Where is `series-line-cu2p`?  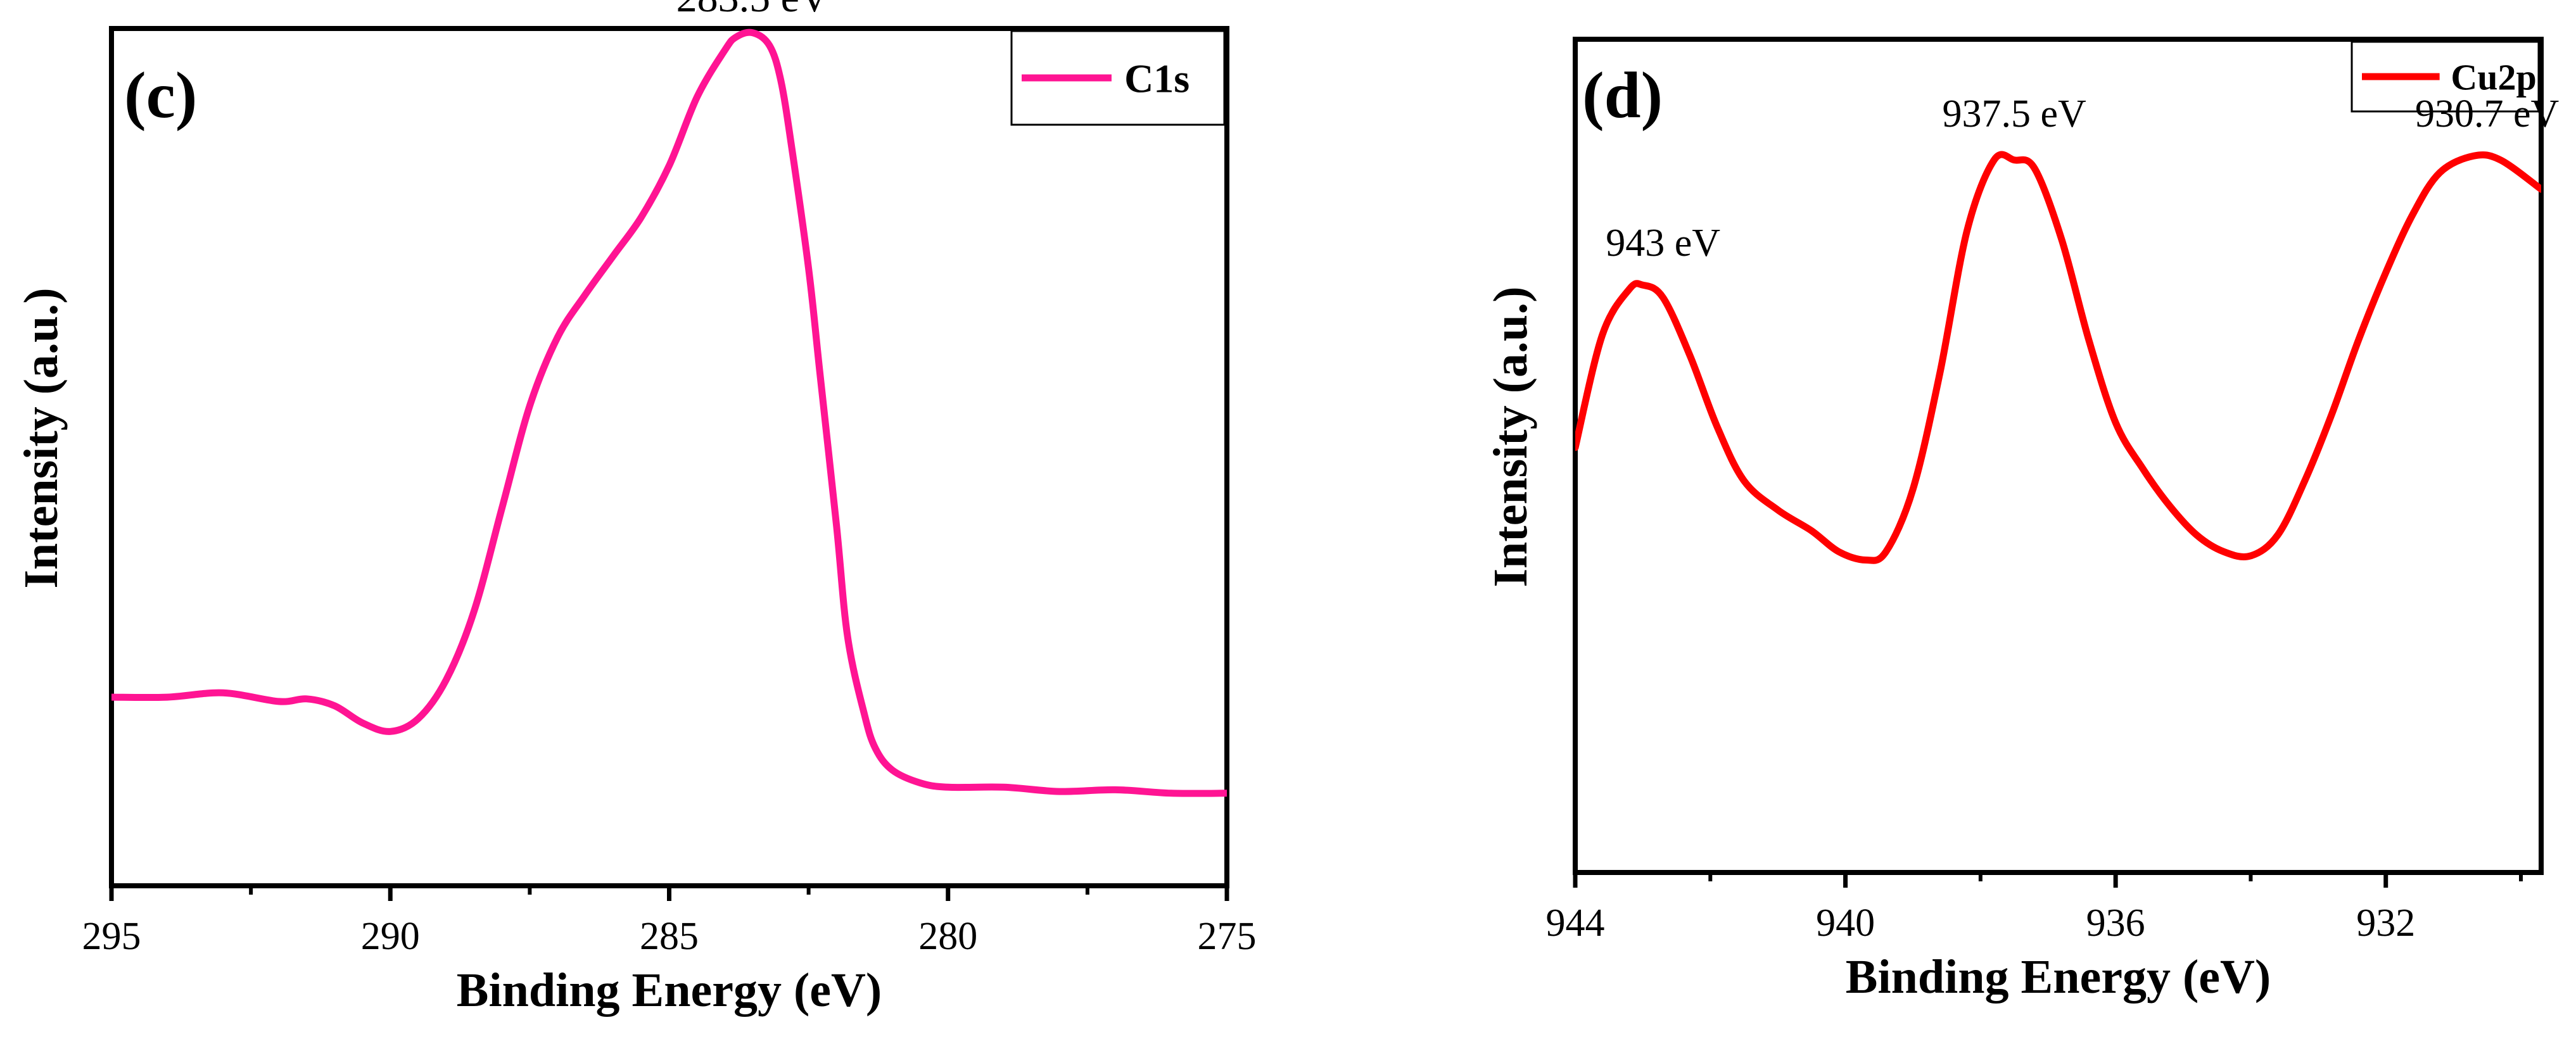 series-line-cu2p is located at coordinates (2058, 358).